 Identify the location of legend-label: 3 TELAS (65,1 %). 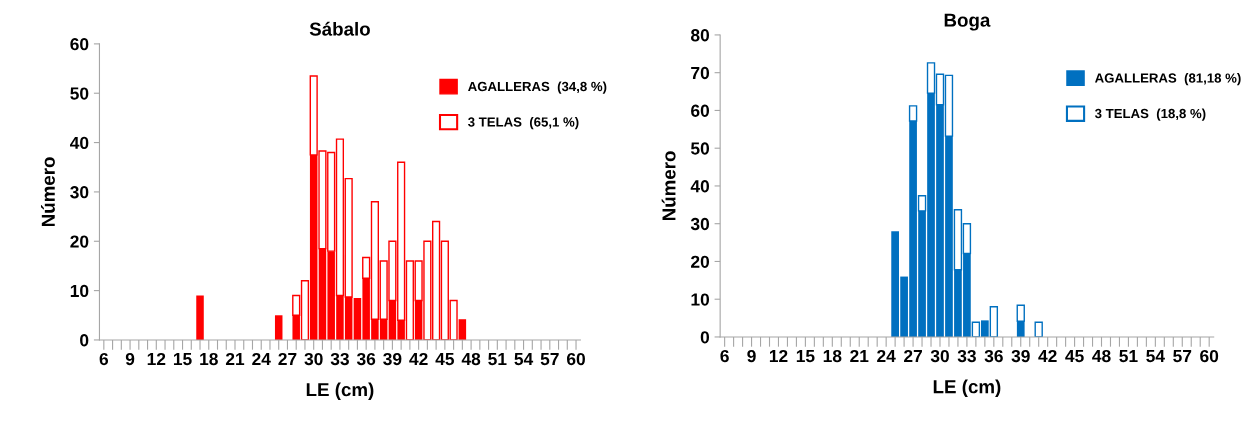
(523, 123).